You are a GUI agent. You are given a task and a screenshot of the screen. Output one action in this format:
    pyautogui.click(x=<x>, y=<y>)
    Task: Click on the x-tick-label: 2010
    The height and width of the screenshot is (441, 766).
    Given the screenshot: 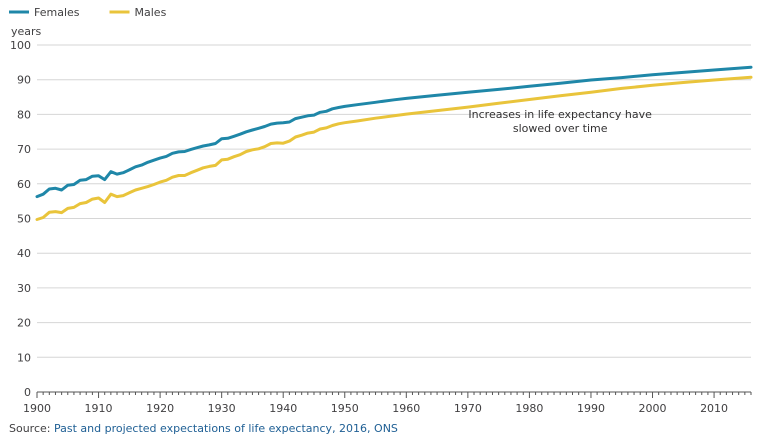 What is the action you would take?
    pyautogui.click(x=714, y=408)
    